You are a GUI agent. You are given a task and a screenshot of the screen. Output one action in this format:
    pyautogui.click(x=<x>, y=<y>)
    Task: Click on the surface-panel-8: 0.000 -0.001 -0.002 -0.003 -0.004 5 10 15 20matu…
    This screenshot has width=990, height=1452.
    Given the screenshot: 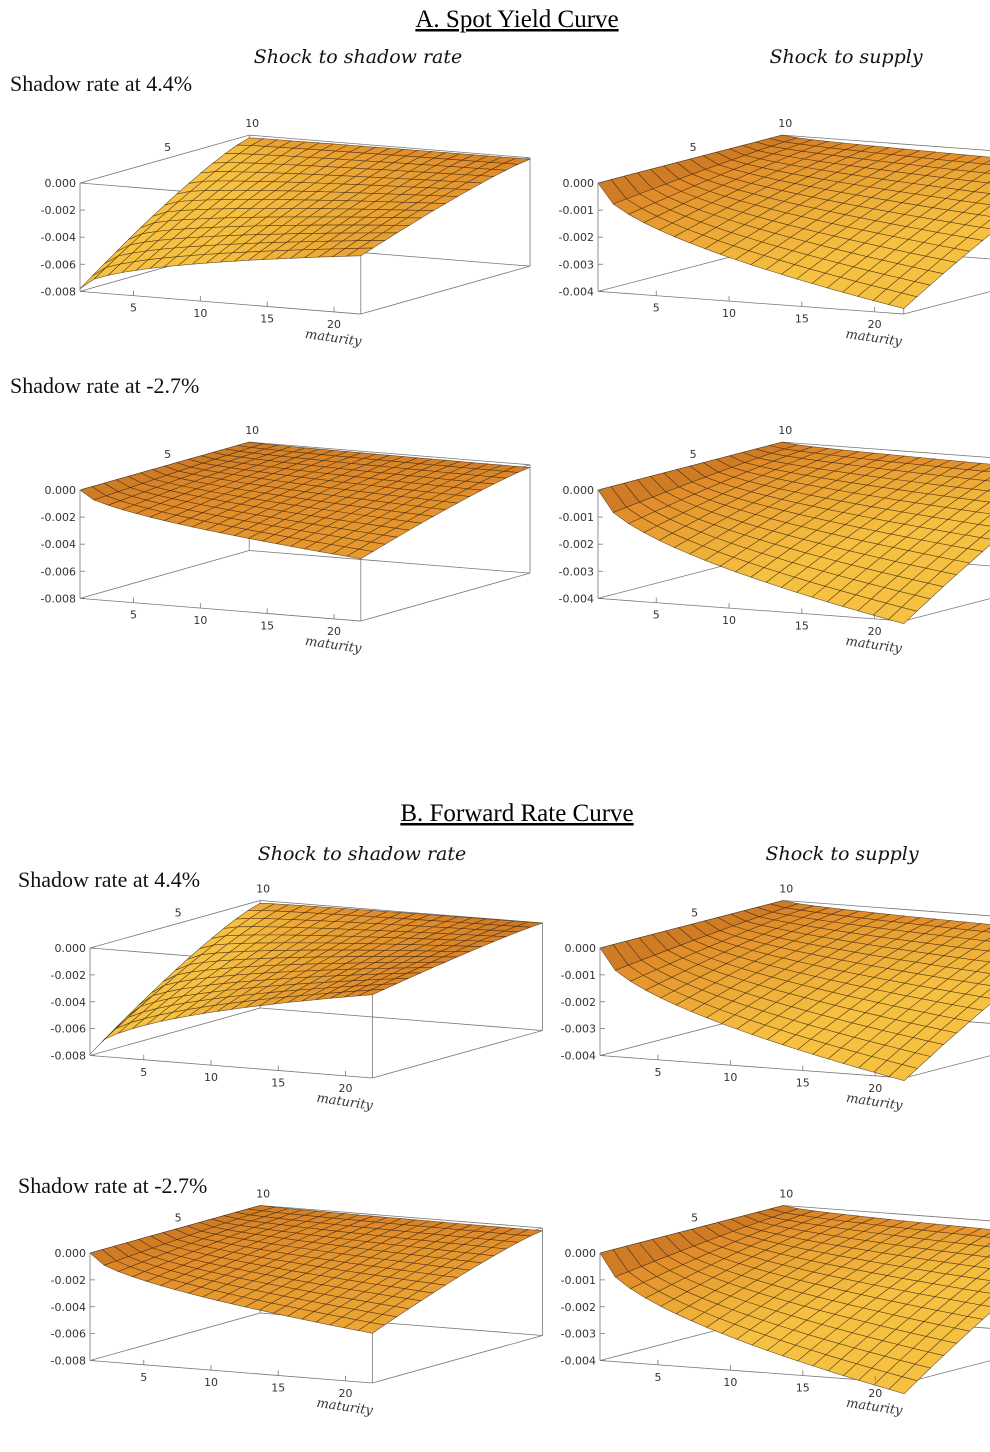 What is the action you would take?
    pyautogui.click(x=775, y=1303)
    